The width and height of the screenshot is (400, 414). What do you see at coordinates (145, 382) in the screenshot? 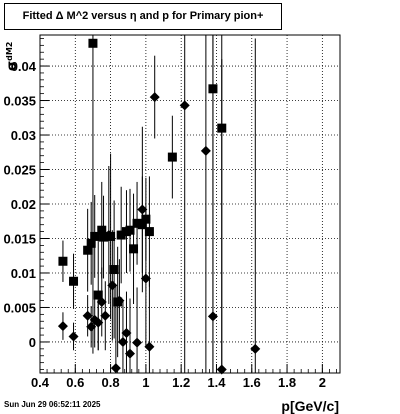
I see `x-tick-label: 1` at bounding box center [145, 382].